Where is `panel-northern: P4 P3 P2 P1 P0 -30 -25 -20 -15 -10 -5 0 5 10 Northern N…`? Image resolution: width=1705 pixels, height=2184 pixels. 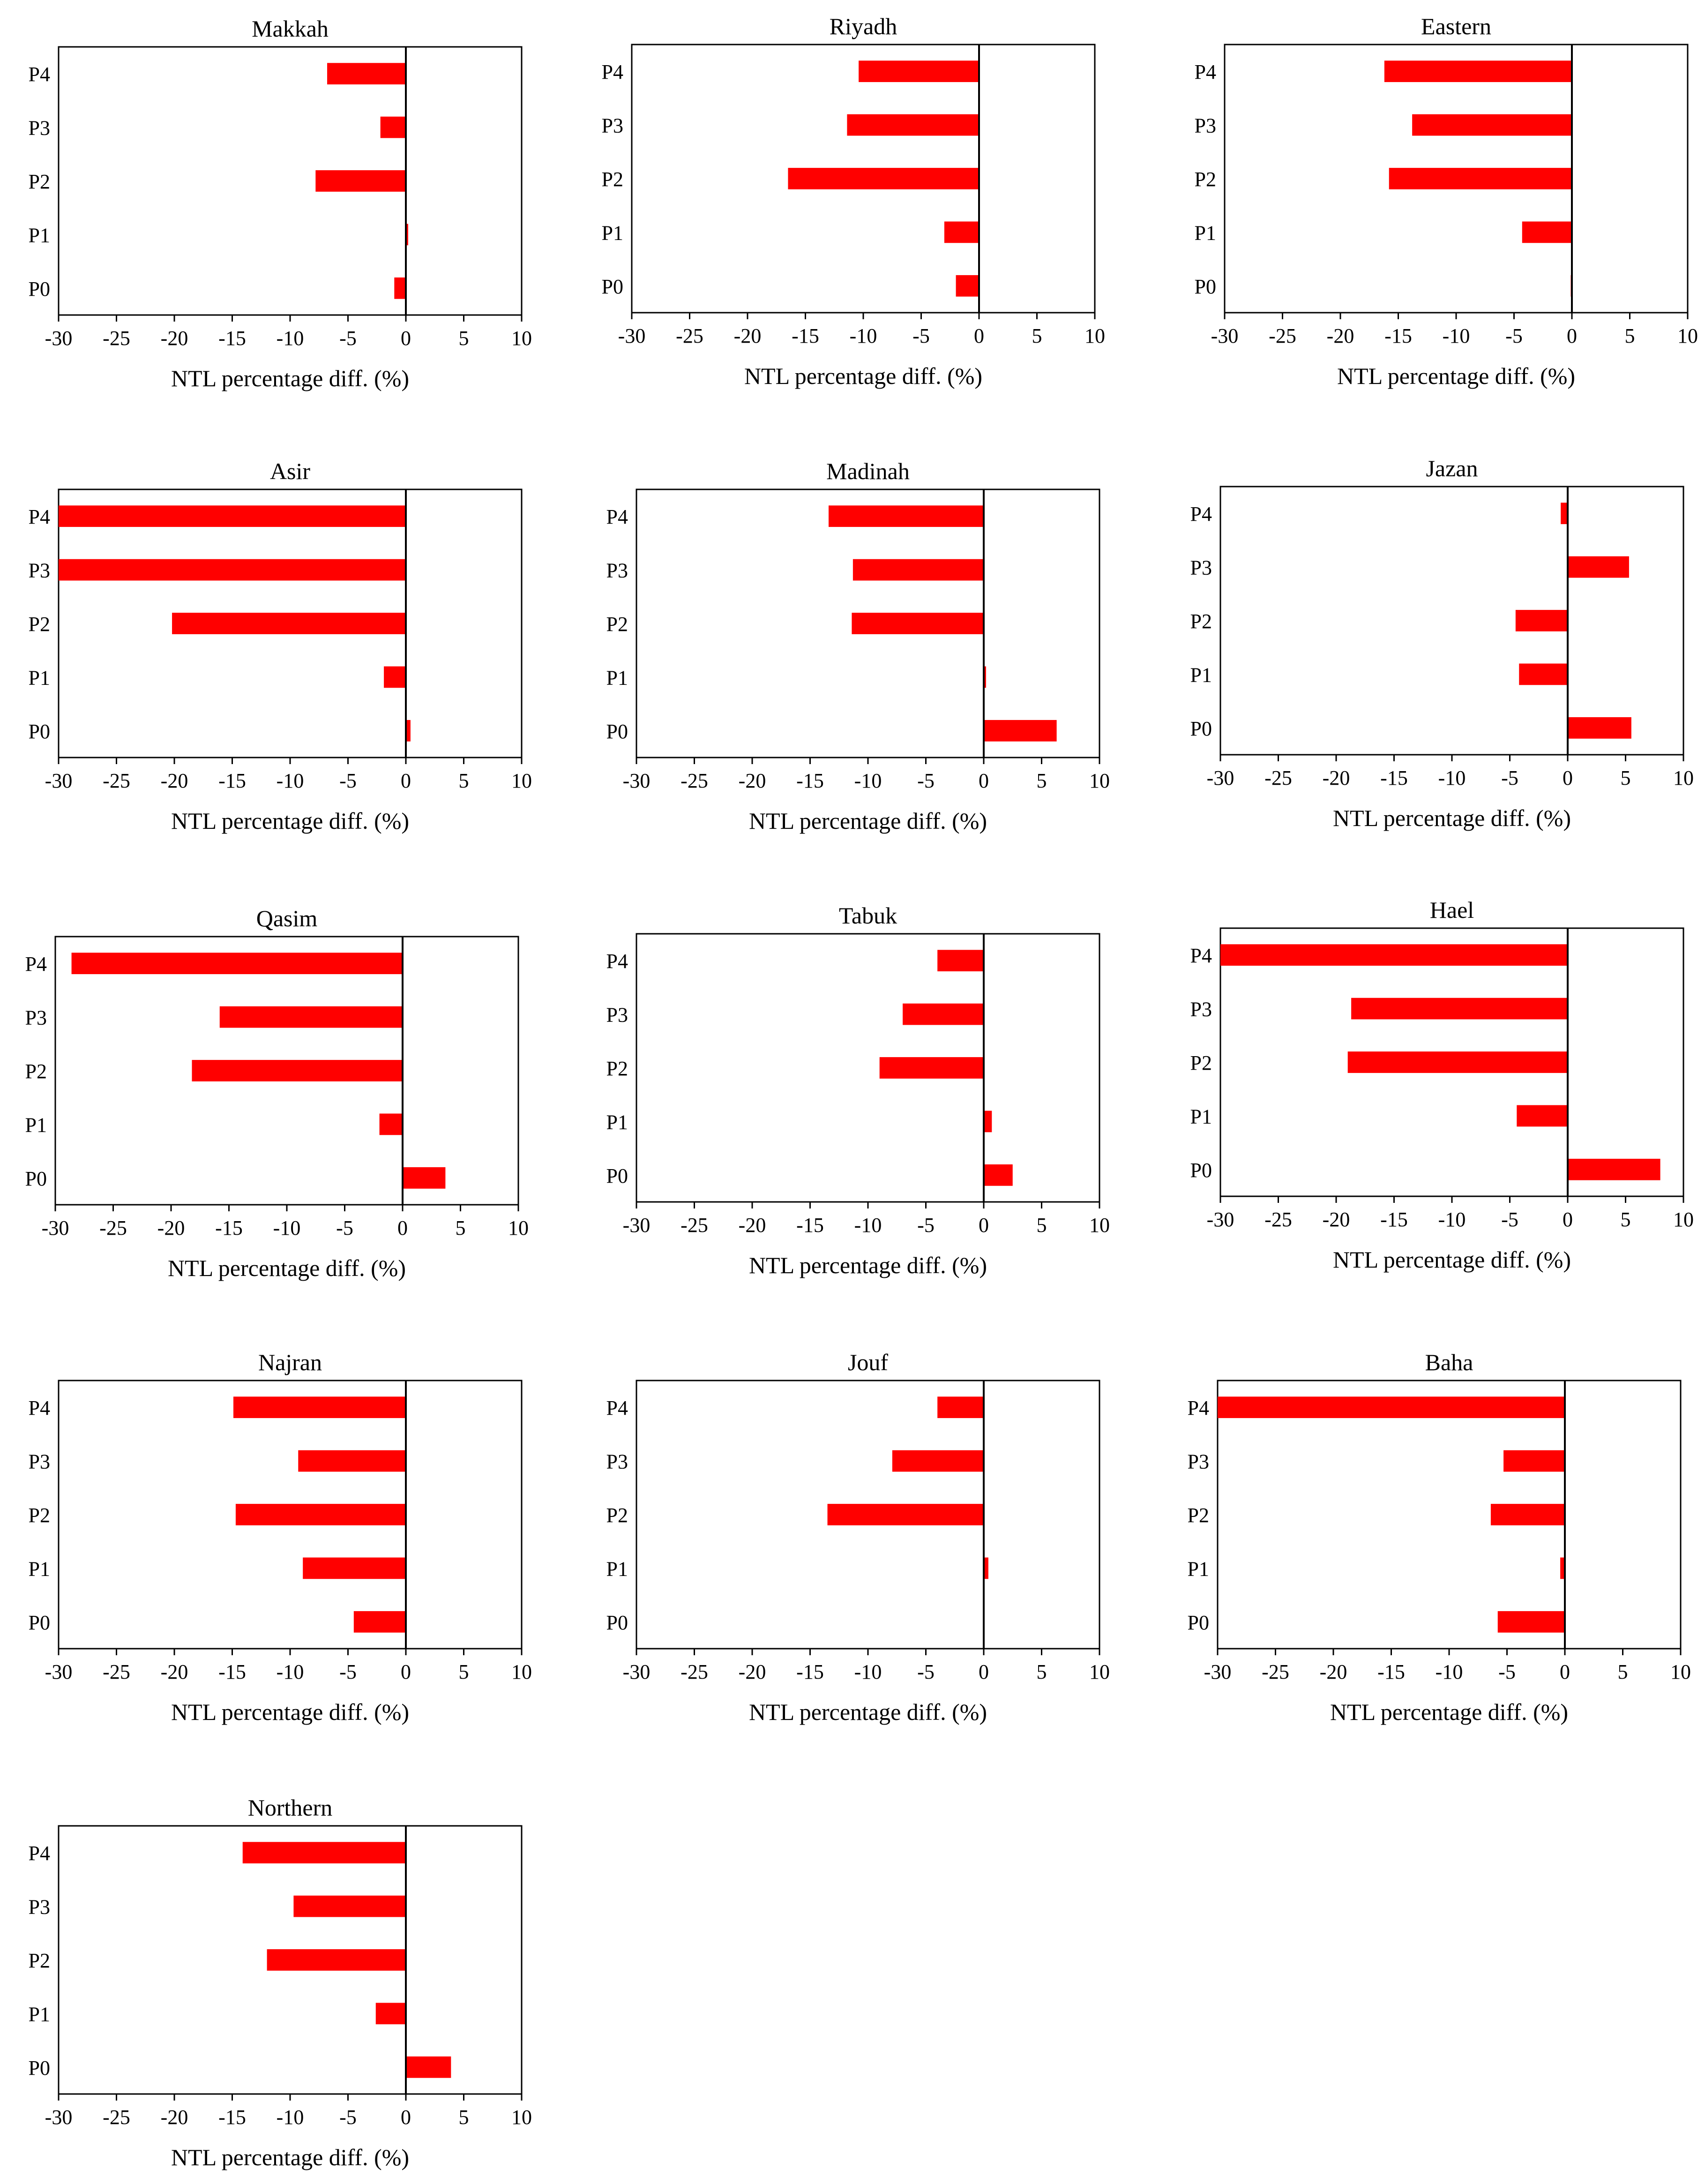
panel-northern: P4 P3 P2 P1 P0 -30 -25 -20 -15 -10 -5 0 5 10 Northern N… is located at coordinates (280, 1982).